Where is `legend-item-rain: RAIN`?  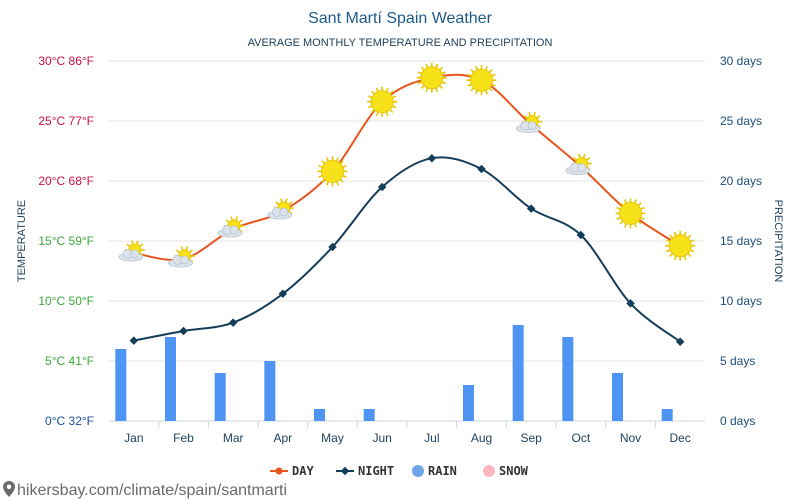
legend-item-rain: RAIN is located at coordinates (434, 471).